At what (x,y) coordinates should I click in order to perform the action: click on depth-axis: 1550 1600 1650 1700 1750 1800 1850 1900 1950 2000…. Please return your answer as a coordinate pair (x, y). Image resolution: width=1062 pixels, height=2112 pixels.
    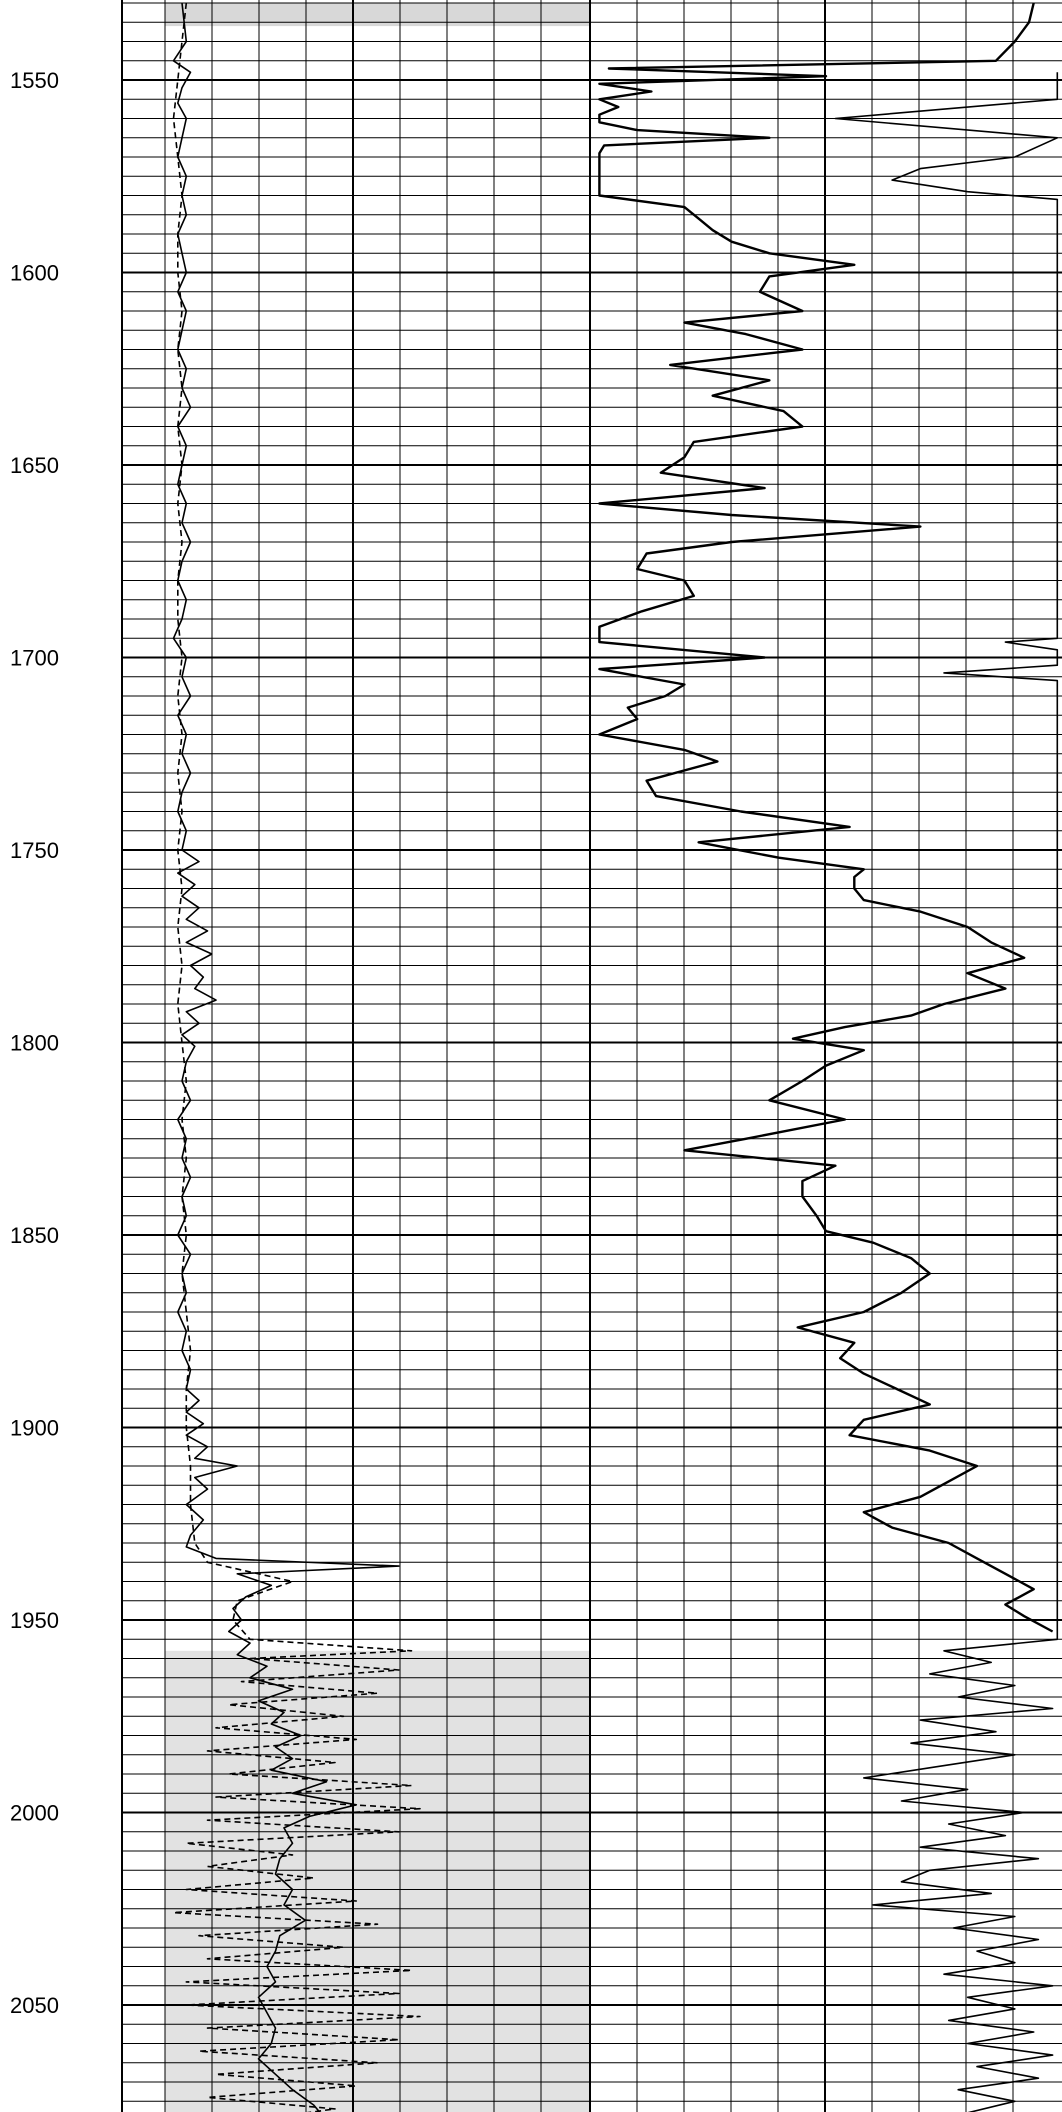
    Looking at the image, I should click on (34, 1043).